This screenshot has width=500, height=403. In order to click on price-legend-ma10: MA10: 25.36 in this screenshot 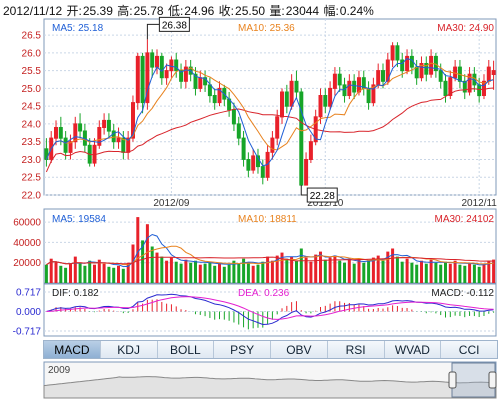, I will do `click(266, 28)`.